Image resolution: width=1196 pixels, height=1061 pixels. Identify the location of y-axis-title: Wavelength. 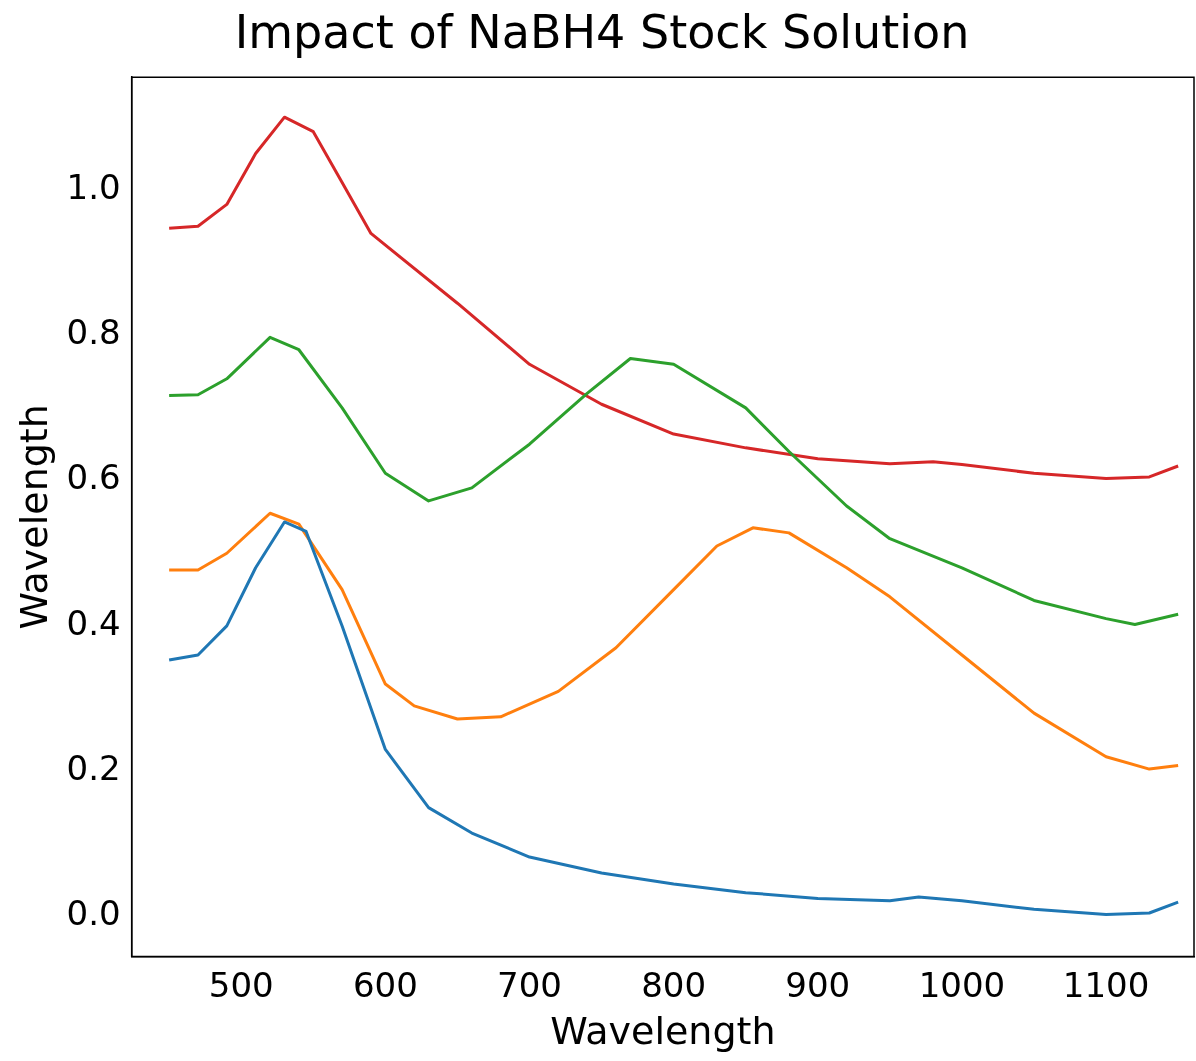
(33, 517).